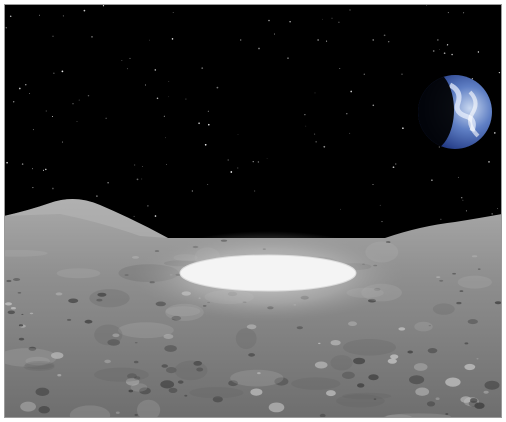 The image size is (506, 422). I want to click on earth, so click(455, 112).